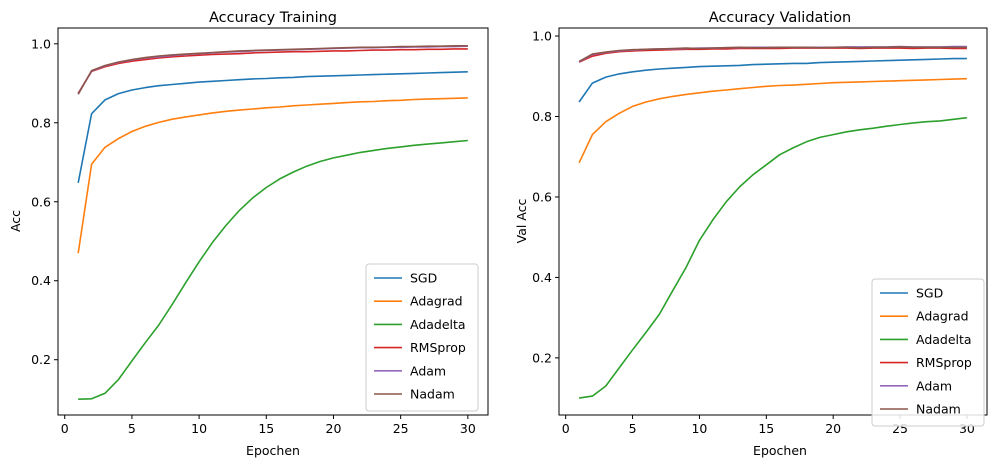 This screenshot has width=1001, height=468. I want to click on x-tick-label: 30, so click(468, 428).